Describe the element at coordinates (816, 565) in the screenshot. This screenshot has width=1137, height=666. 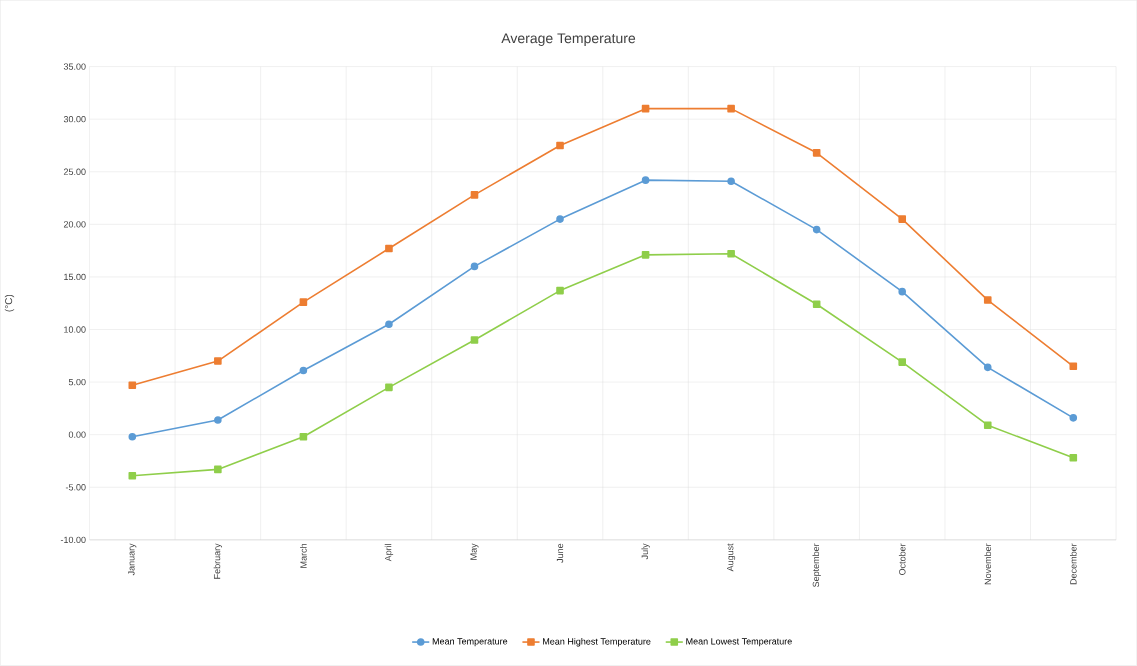
I see `x-tick-label: September` at that location.